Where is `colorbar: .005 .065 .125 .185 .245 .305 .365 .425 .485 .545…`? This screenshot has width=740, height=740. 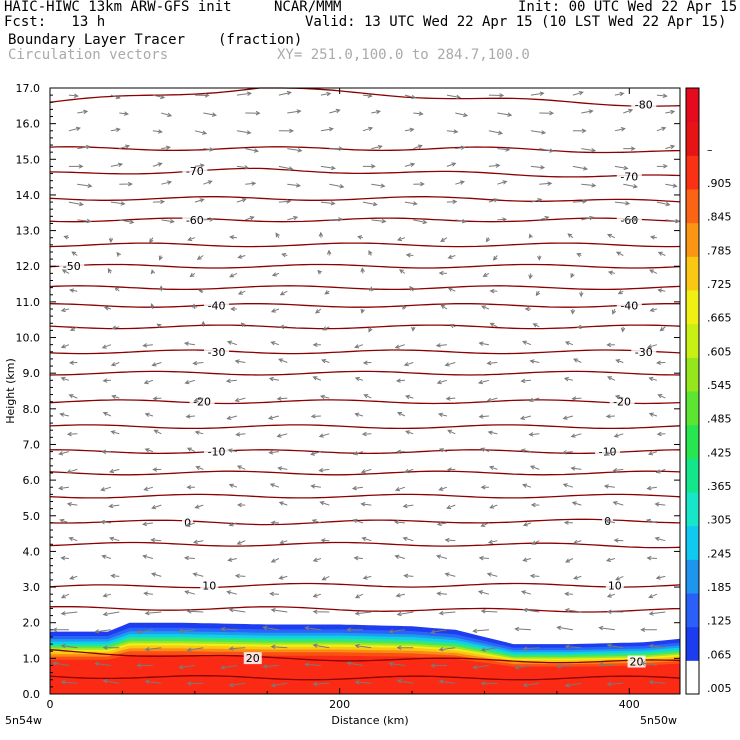 colorbar: .005 .065 .125 .185 .245 .305 .365 .425 .485 .545… is located at coordinates (708, 391).